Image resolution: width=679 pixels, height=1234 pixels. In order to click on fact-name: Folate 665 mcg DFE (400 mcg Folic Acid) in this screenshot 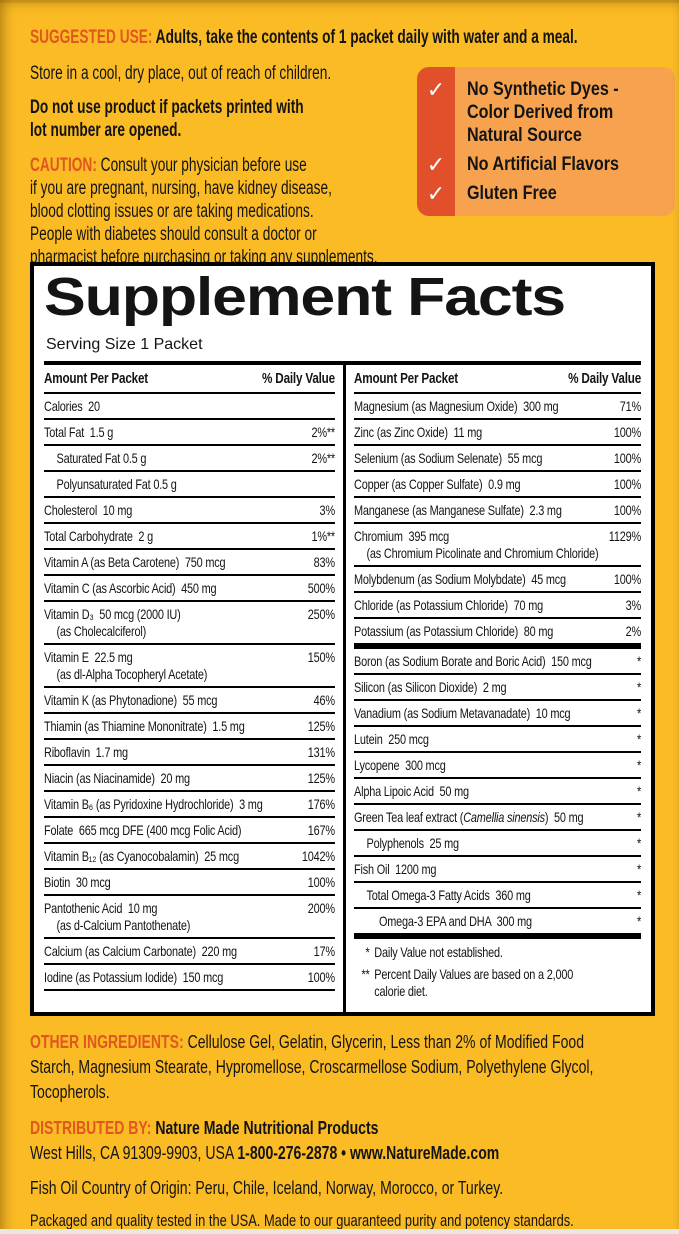, I will do `click(143, 829)`.